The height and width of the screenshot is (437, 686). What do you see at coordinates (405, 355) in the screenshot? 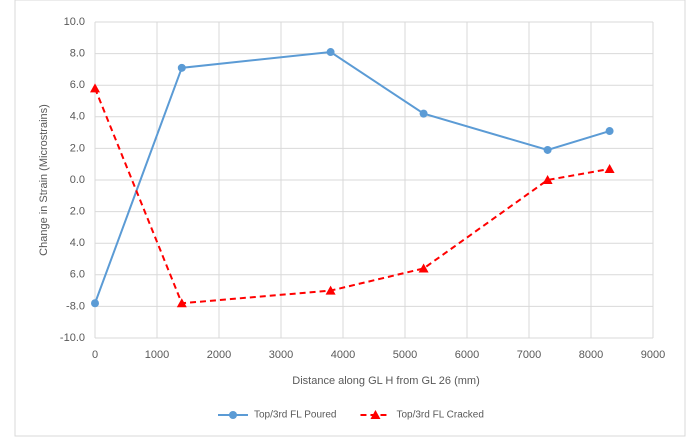
I see `x-tick-label: 5000` at bounding box center [405, 355].